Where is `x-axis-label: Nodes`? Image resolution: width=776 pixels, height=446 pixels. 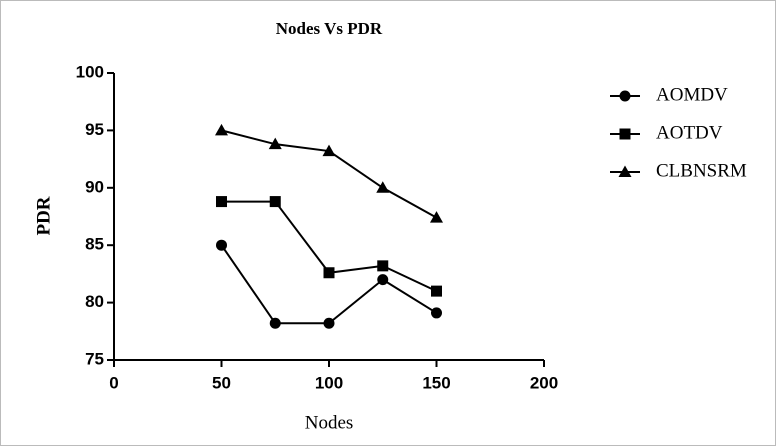 x-axis-label: Nodes is located at coordinates (329, 422).